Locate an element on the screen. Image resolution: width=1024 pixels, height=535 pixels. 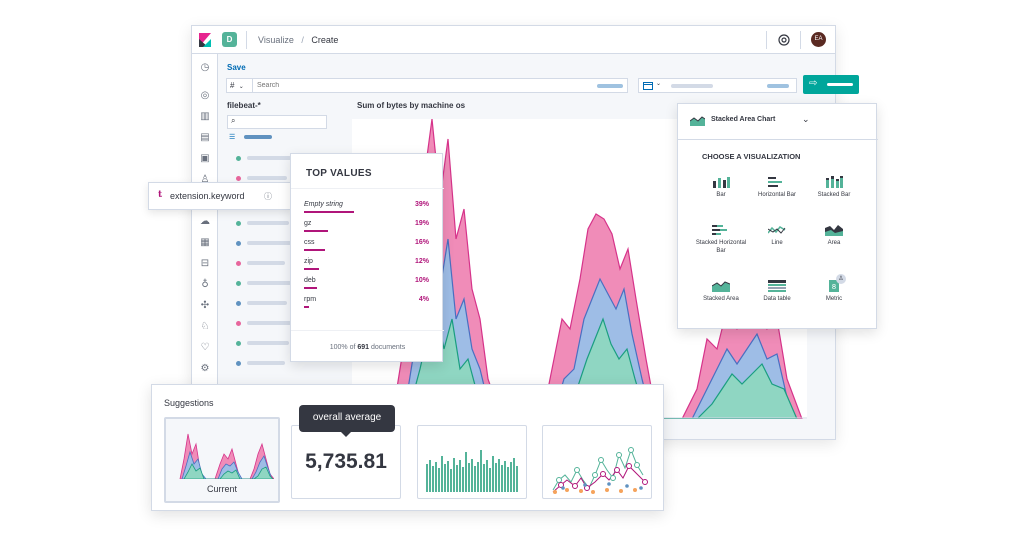
side-nav: ◷ ◎ ▥ ▤ ▣ ♙ ◑ ☁ ▦ ⊟ ♁ ✣ ♘ ♡ ⚙ is located at coordinates (205, 246).